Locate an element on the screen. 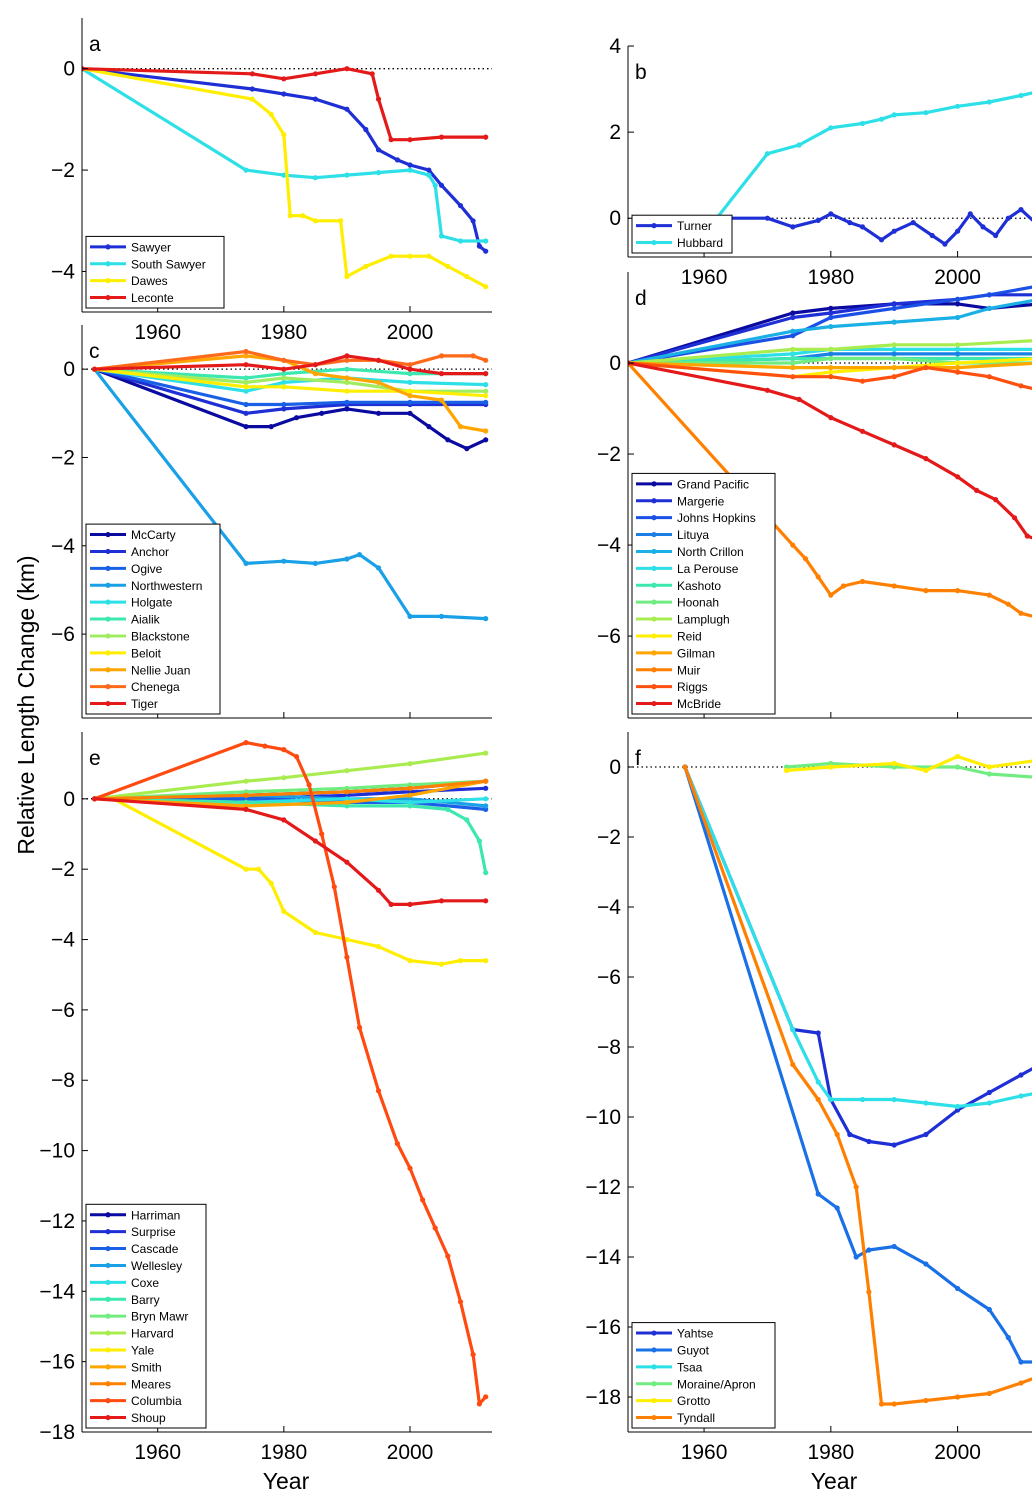  legend-label: Lituya is located at coordinates (693, 535).